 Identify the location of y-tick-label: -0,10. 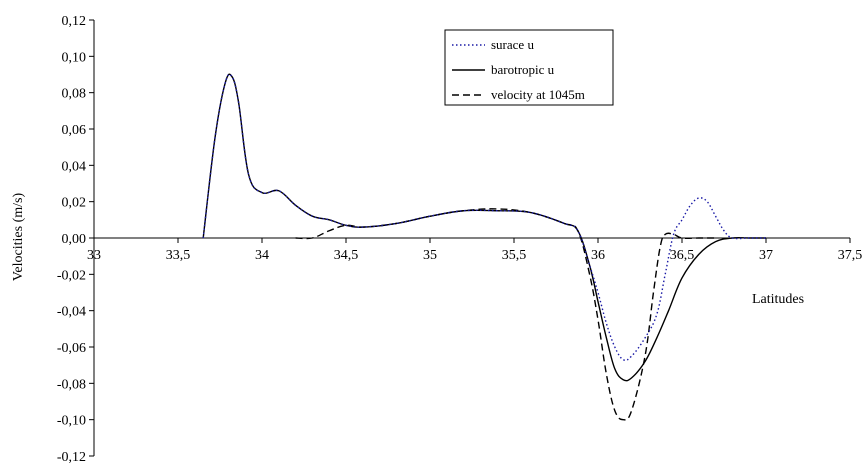
(71, 421).